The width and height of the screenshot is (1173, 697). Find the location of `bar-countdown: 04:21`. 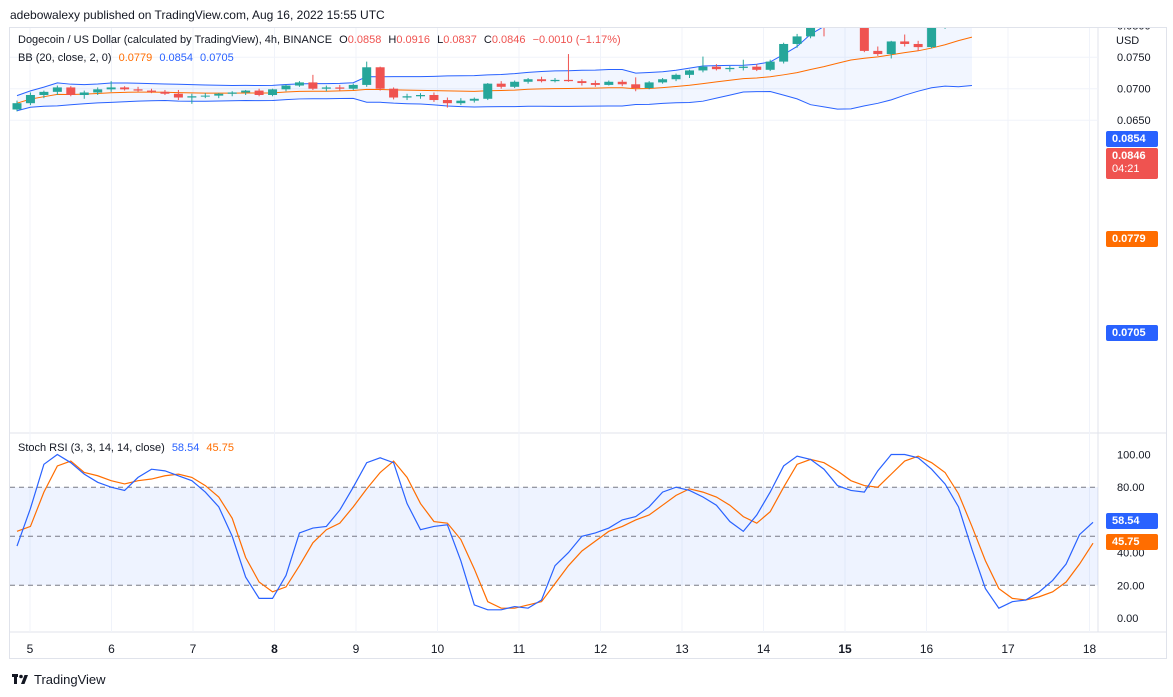

bar-countdown: 04:21 is located at coordinates (1126, 169).